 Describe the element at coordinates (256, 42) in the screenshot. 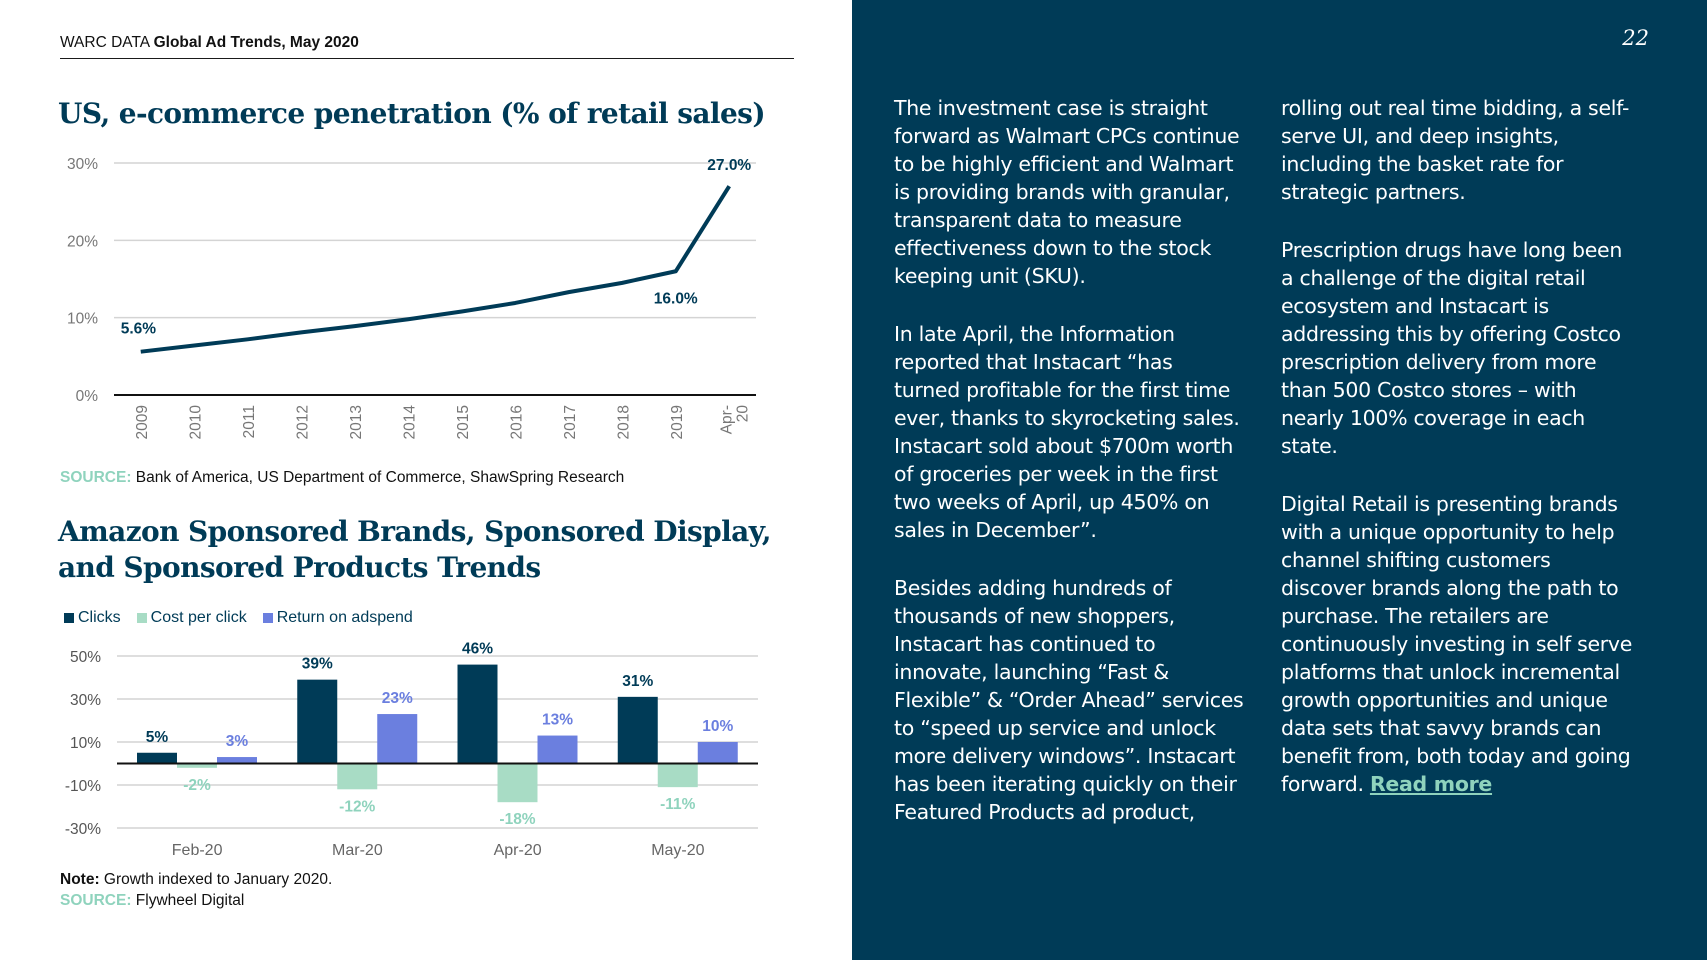

I see `header-title: Global Ad Trends, May 2020` at that location.